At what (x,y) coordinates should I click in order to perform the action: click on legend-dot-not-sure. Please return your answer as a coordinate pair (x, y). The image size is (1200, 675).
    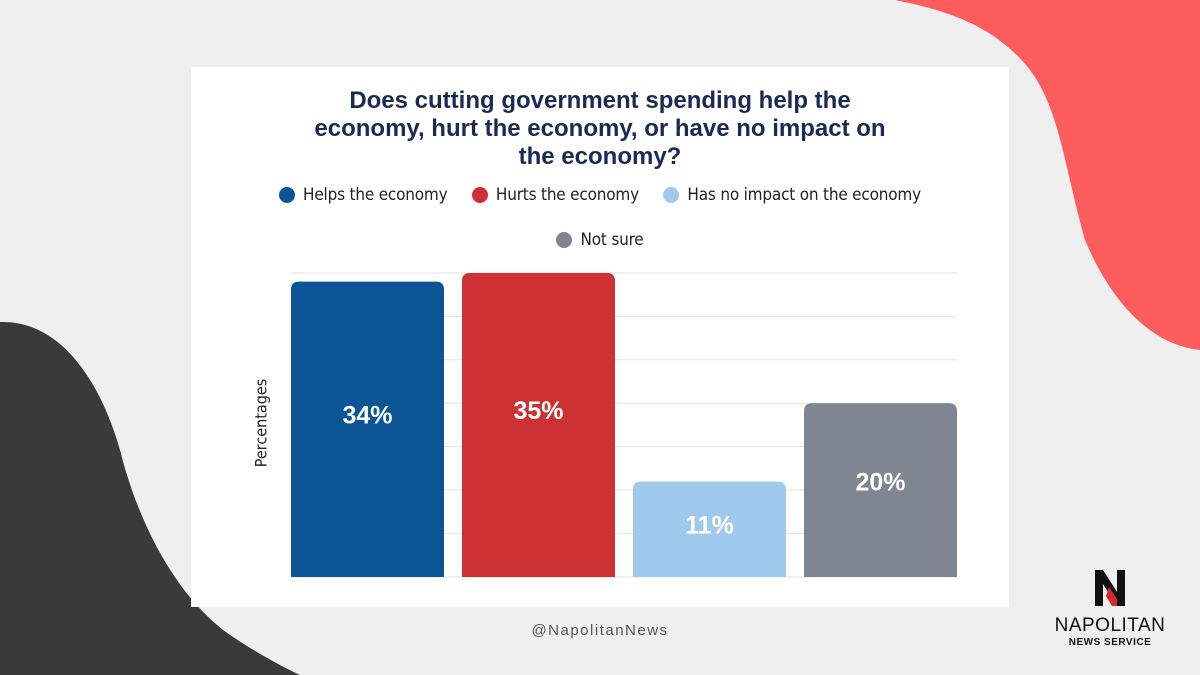
    Looking at the image, I should click on (564, 240).